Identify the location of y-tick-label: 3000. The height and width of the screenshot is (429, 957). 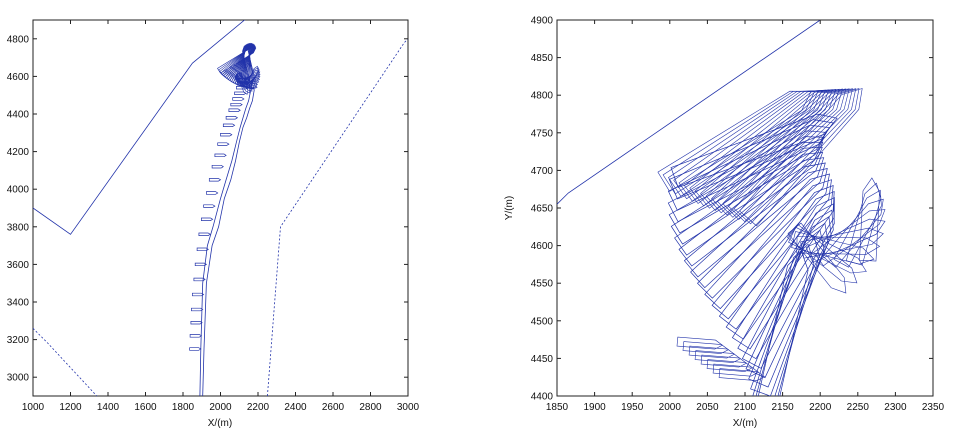
(18, 378).